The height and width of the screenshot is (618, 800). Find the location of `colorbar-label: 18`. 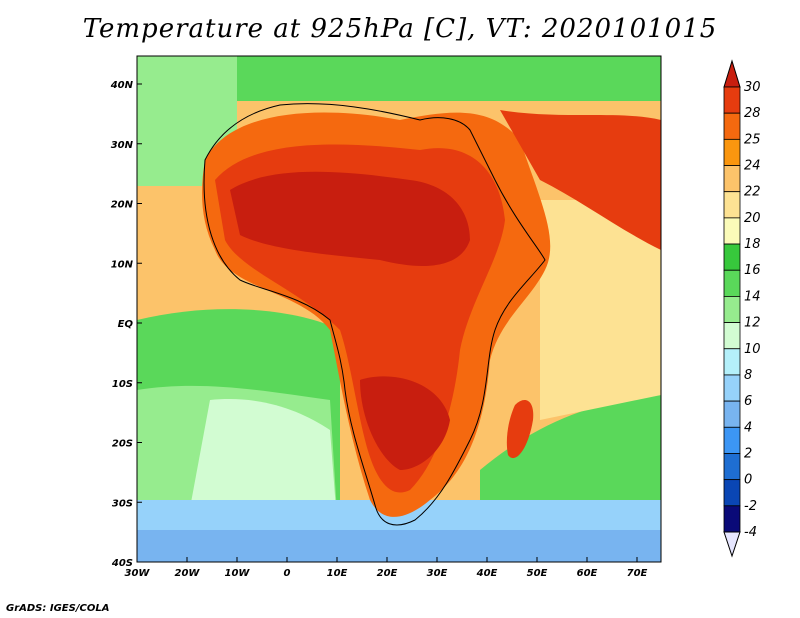

colorbar-label: 18 is located at coordinates (752, 244).